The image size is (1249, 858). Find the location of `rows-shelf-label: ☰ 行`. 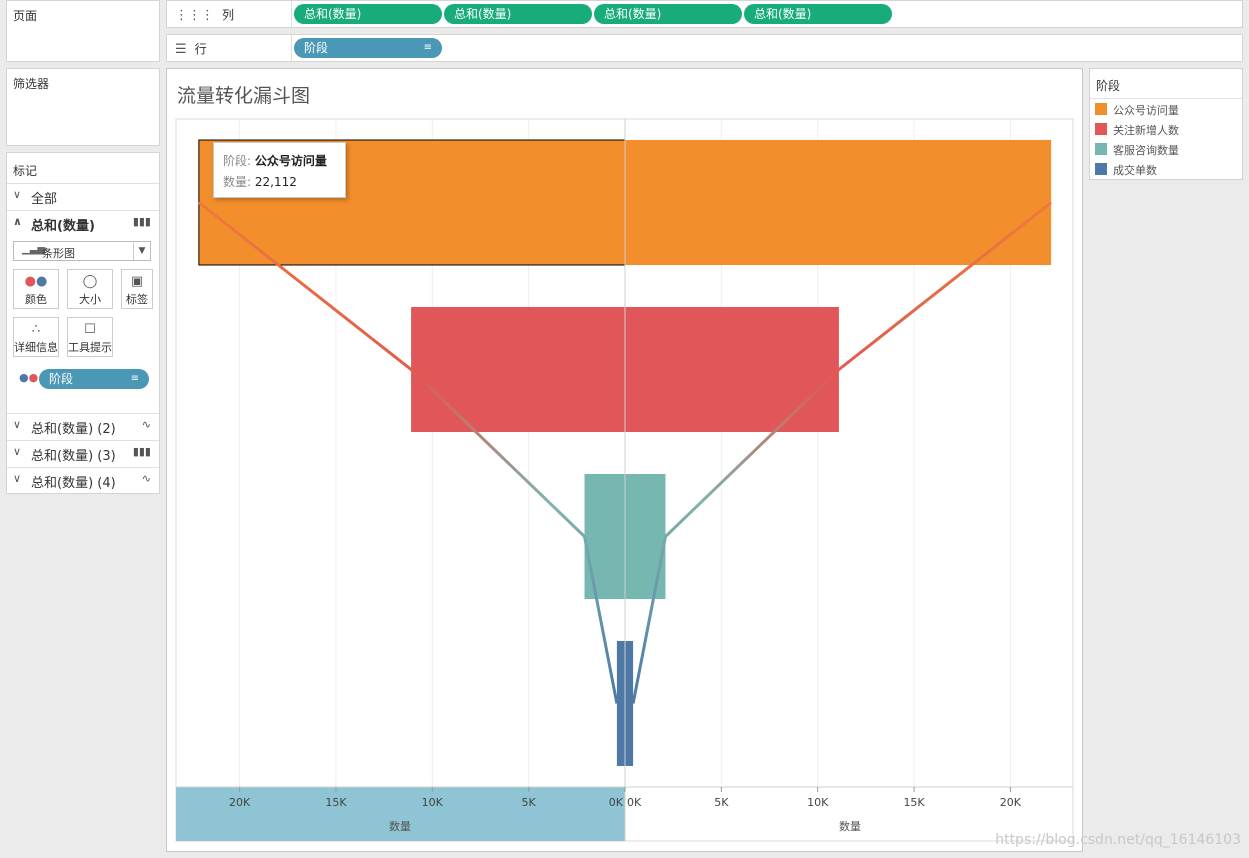

rows-shelf-label: ☰ 行 is located at coordinates (191, 49).